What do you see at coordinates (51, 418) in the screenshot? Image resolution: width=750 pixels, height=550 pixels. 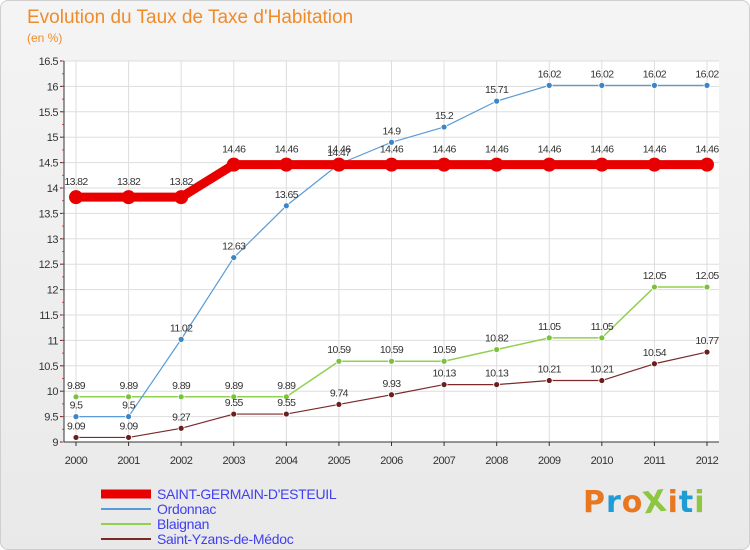 I see `y-tick-label: 9.5` at bounding box center [51, 418].